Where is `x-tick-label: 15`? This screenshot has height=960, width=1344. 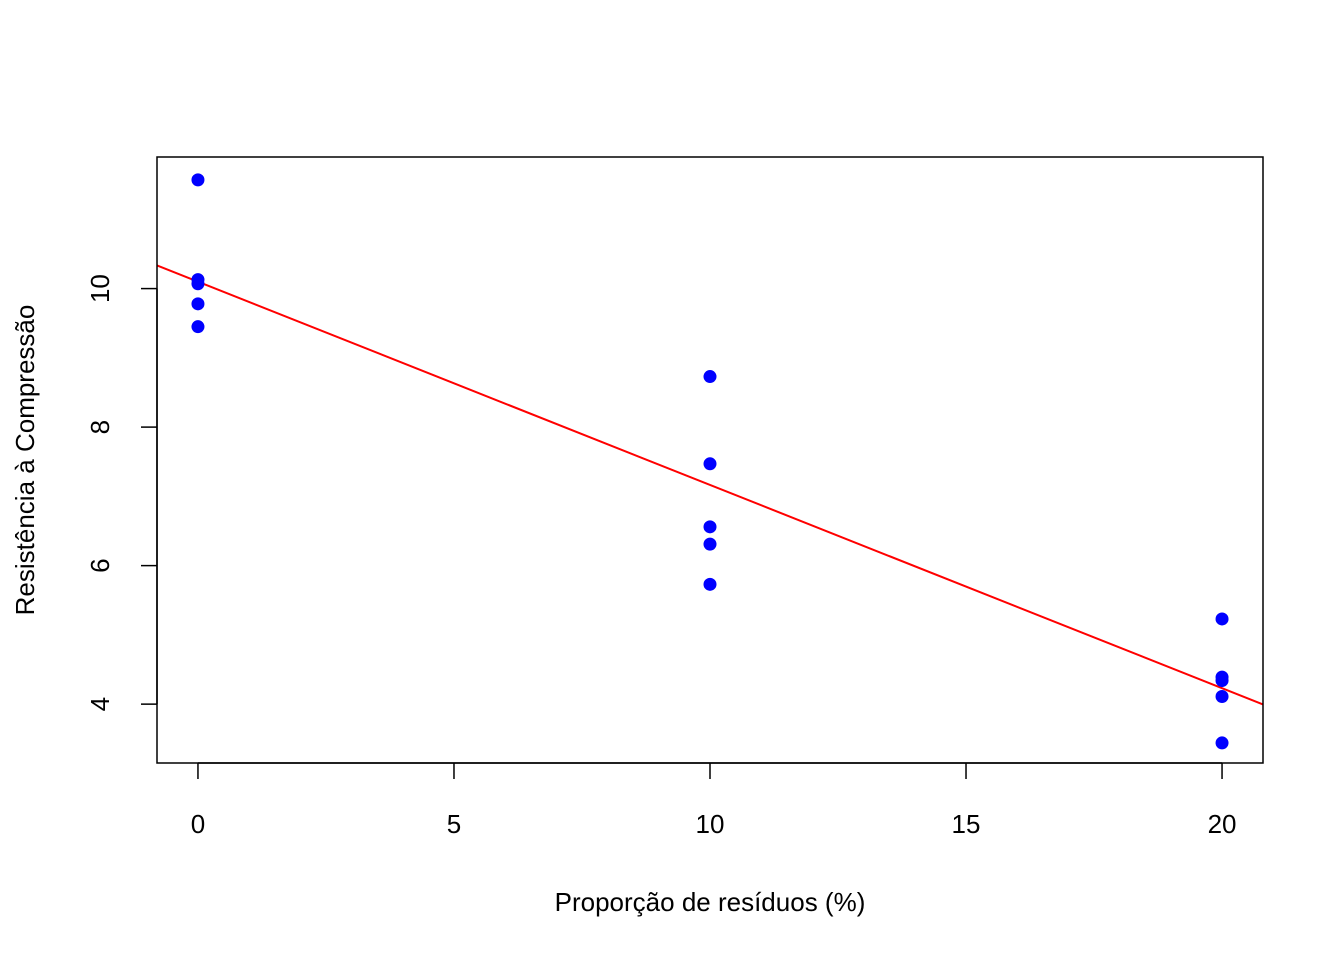 x-tick-label: 15 is located at coordinates (966, 824).